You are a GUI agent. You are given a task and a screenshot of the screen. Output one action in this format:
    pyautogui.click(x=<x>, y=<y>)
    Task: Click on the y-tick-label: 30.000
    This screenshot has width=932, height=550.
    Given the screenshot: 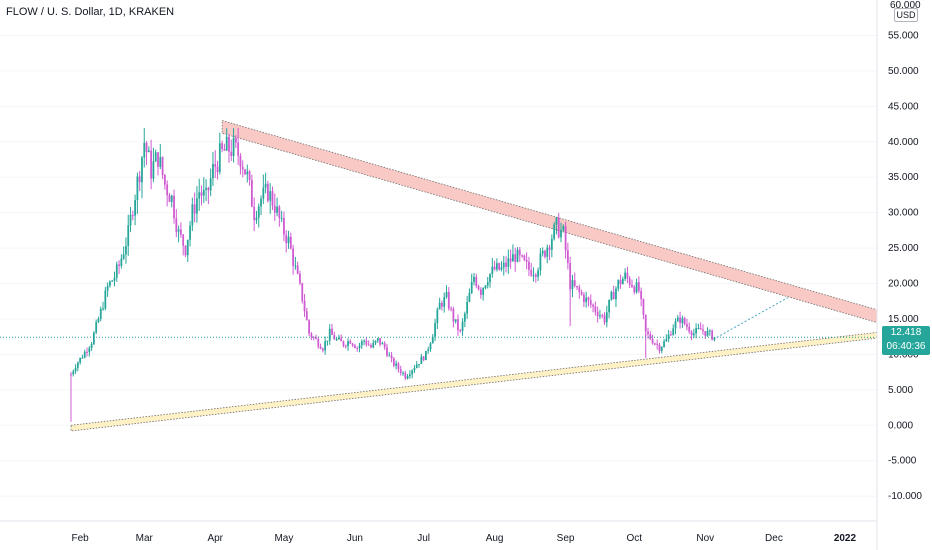 What is the action you would take?
    pyautogui.click(x=903, y=213)
    